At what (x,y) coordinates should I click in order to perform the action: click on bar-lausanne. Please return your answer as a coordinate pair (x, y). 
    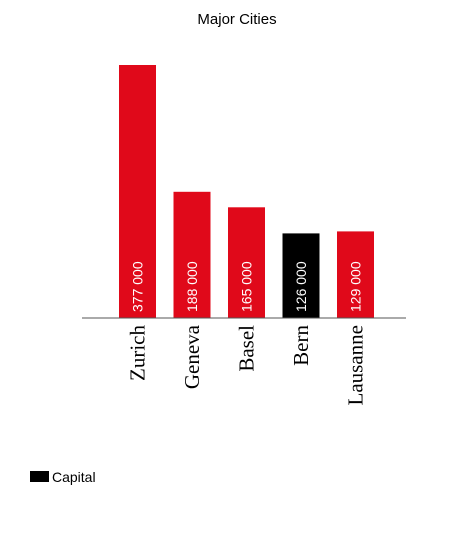
    Looking at the image, I should click on (355, 274).